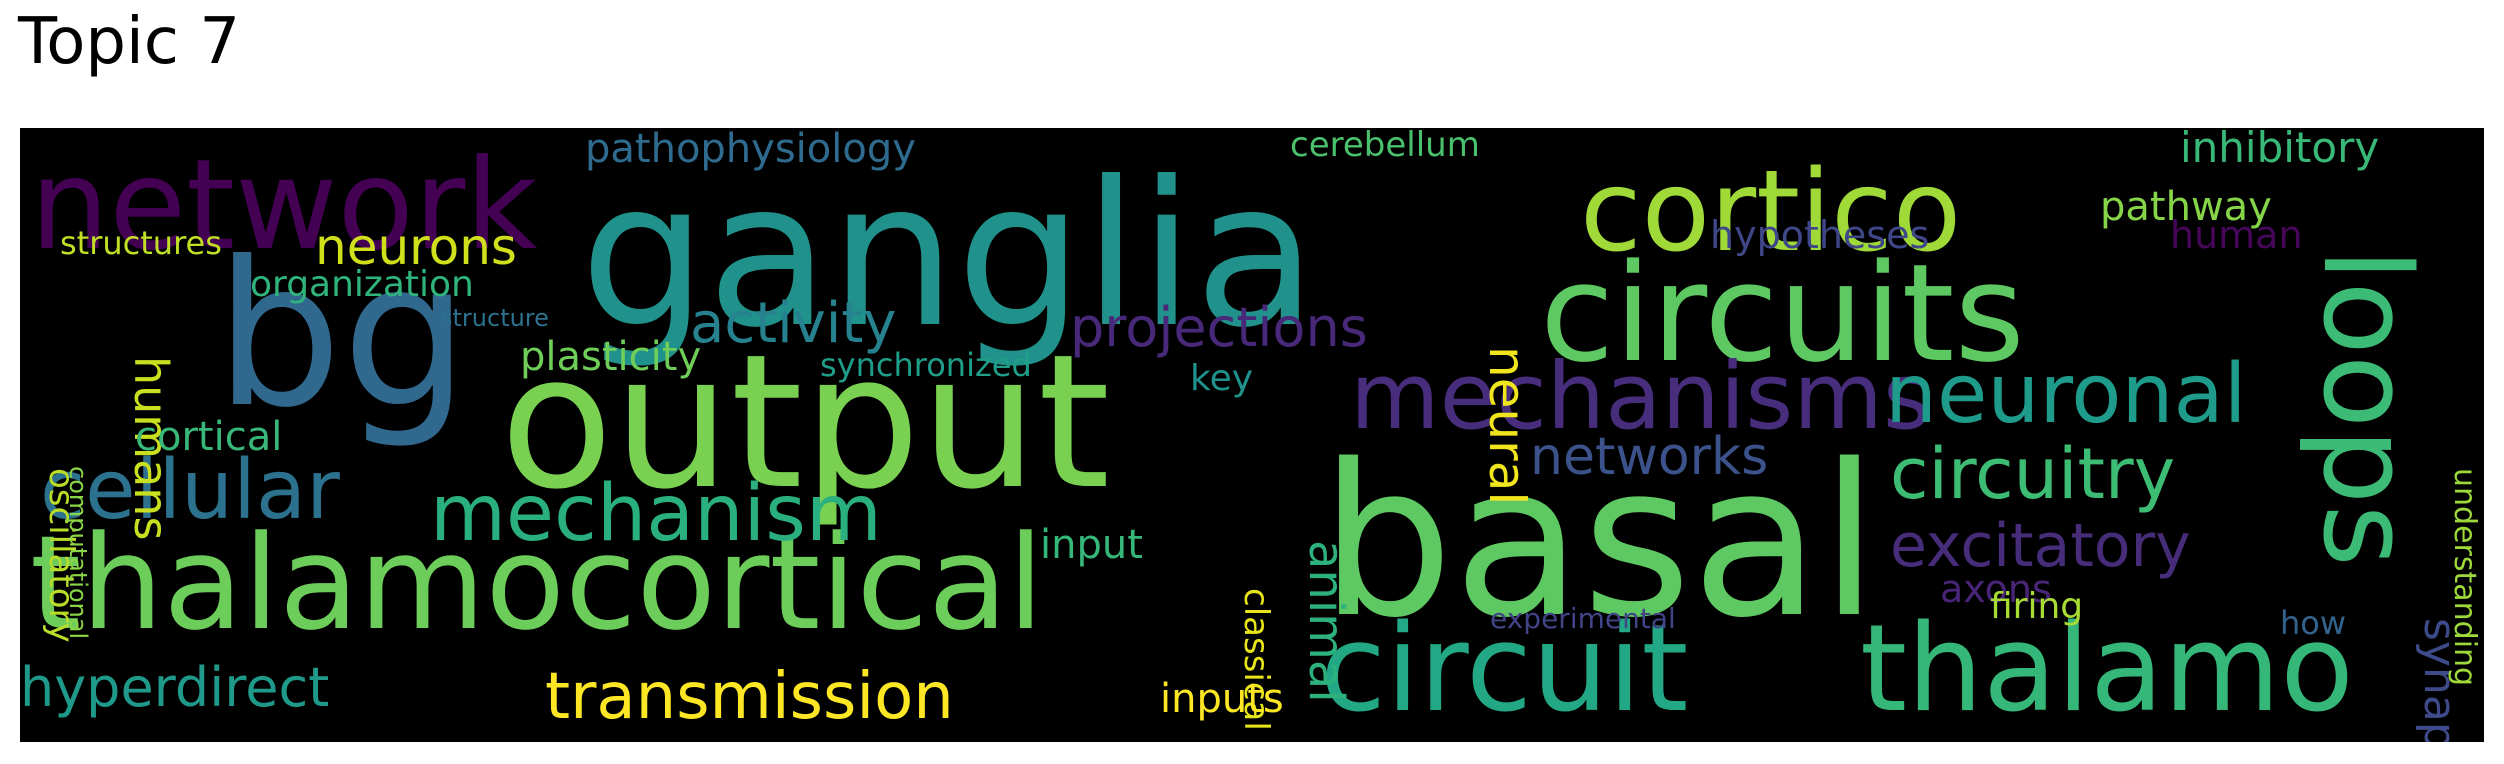 Image resolution: width=2504 pixels, height=764 pixels. I want to click on word-organization: organization, so click(362, 284).